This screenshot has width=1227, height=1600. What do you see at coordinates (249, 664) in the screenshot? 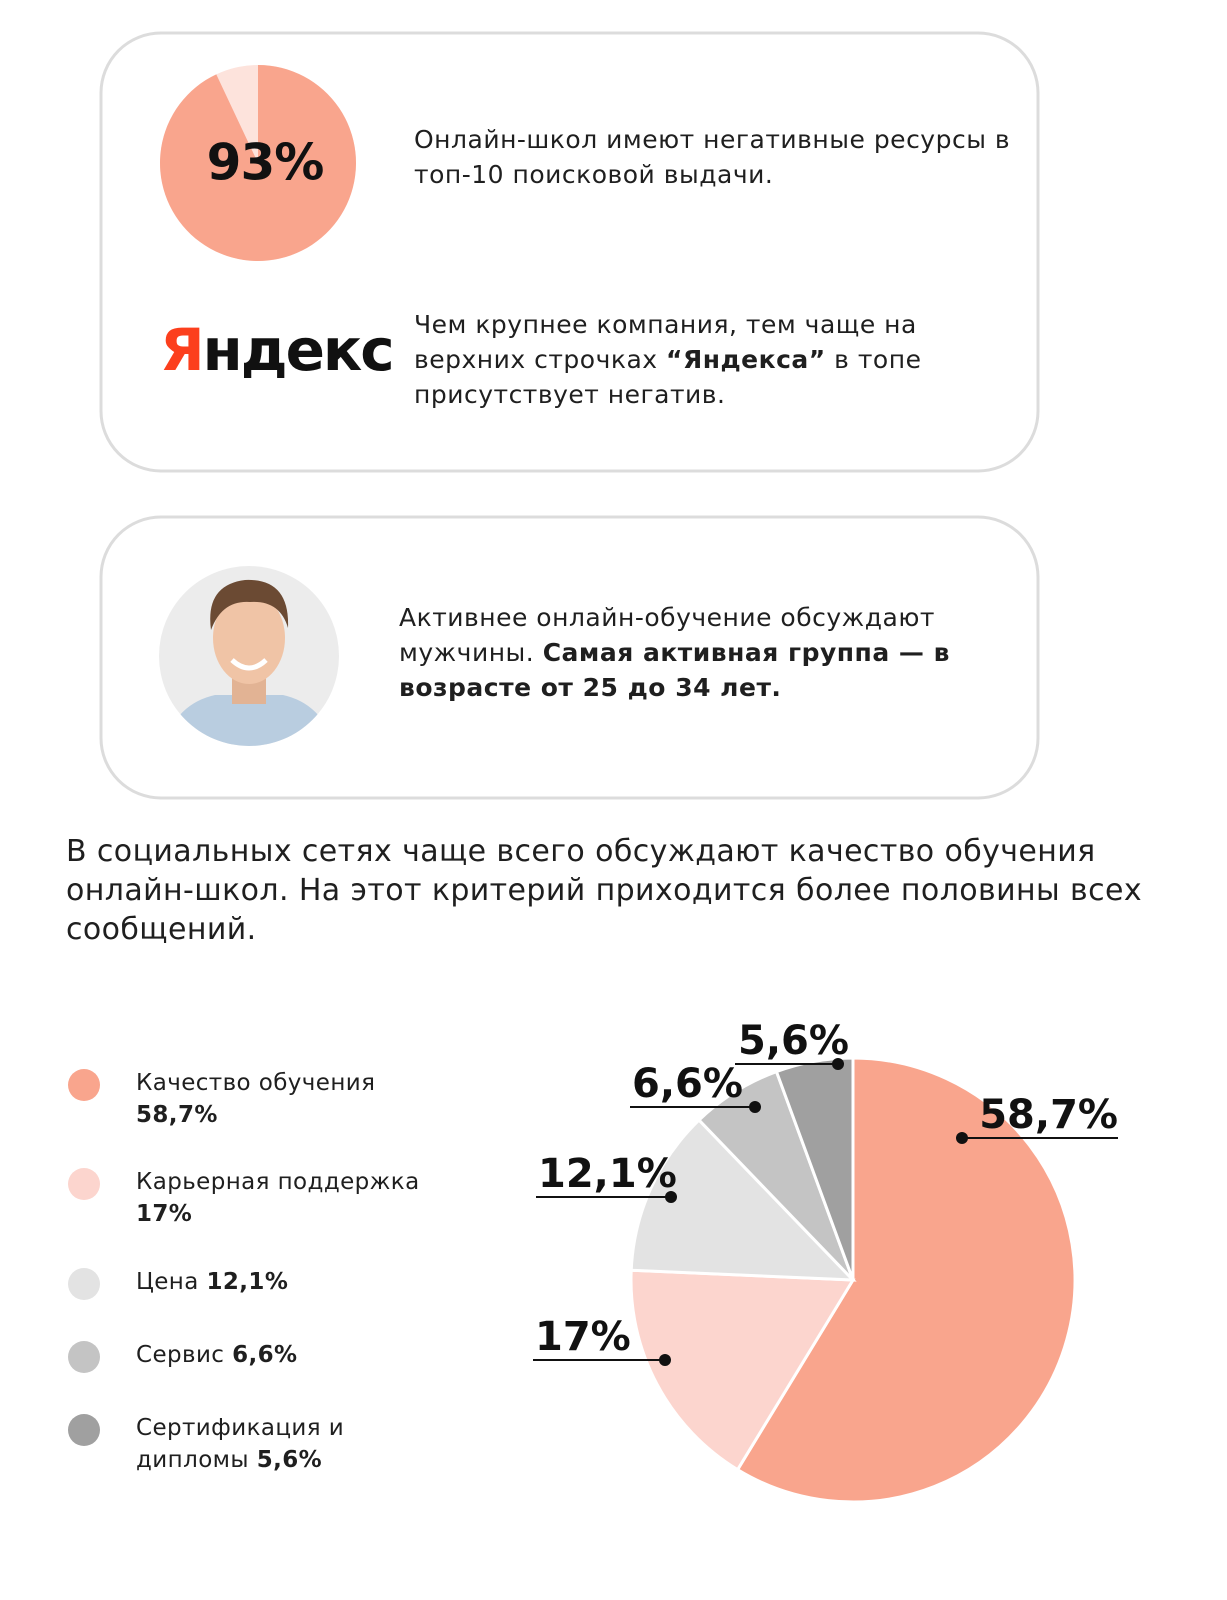
I see `smile` at bounding box center [249, 664].